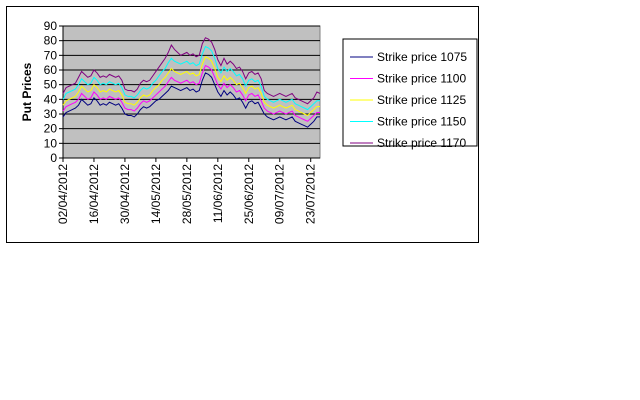  I want to click on y-tick-label: 30, so click(51, 114).